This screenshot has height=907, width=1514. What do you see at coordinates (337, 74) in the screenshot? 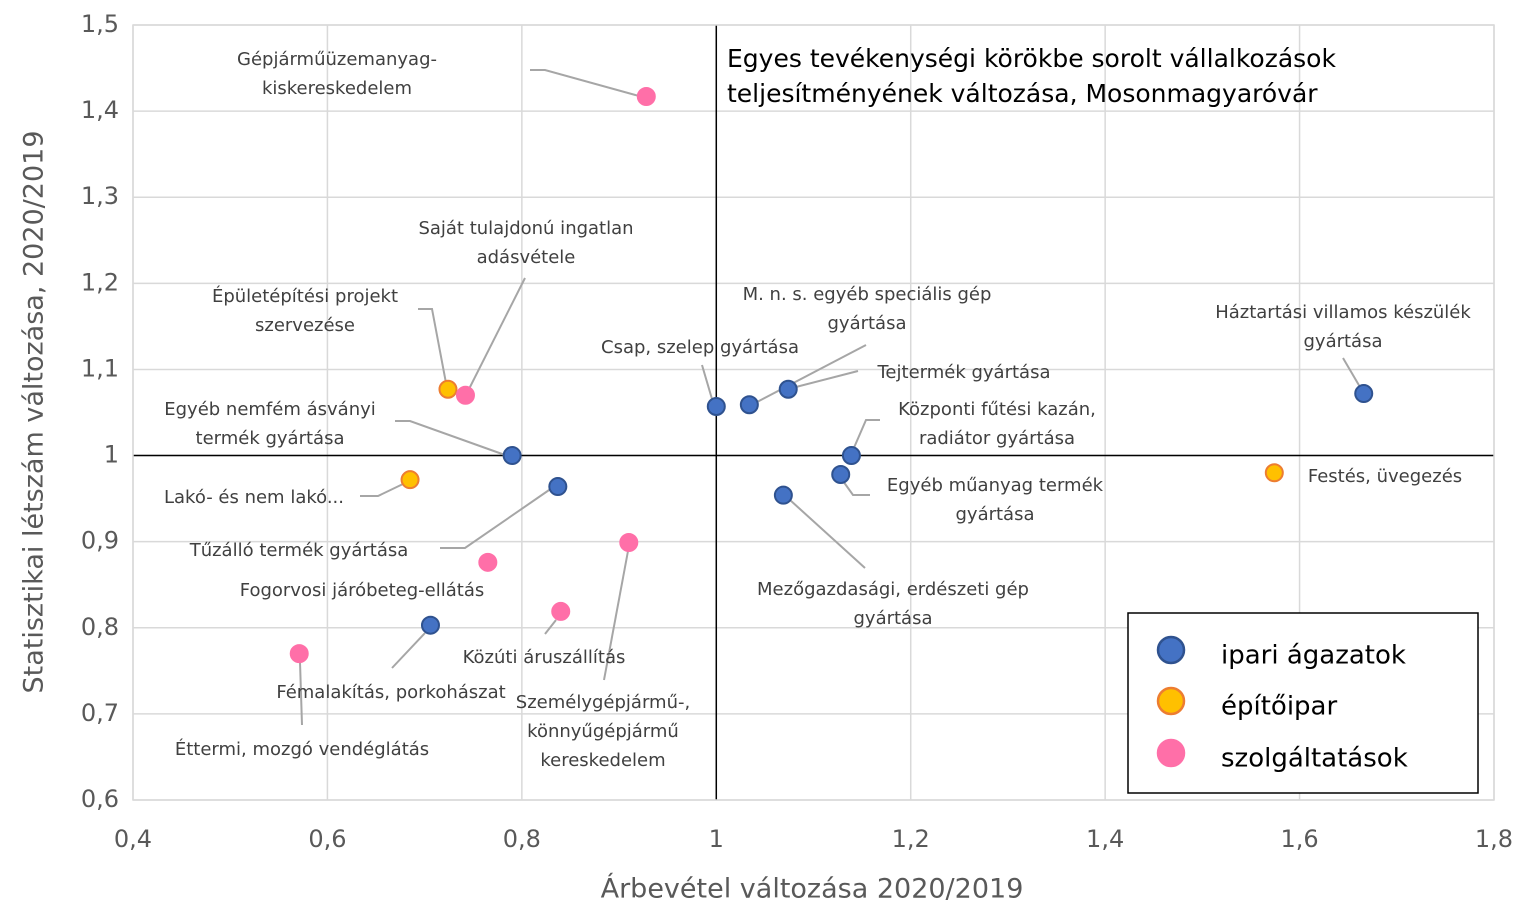
I see `point-label: Gépjárműüzemanyag- kiskereskedelem` at bounding box center [337, 74].